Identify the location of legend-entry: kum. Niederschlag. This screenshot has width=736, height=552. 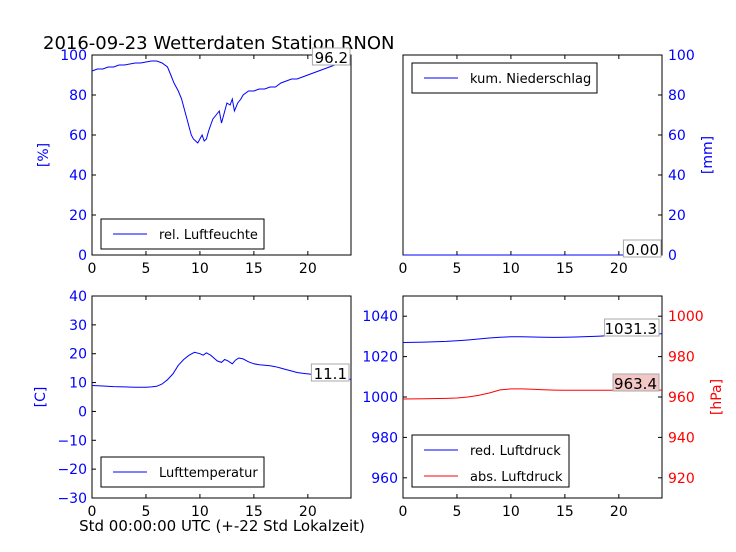
(530, 79).